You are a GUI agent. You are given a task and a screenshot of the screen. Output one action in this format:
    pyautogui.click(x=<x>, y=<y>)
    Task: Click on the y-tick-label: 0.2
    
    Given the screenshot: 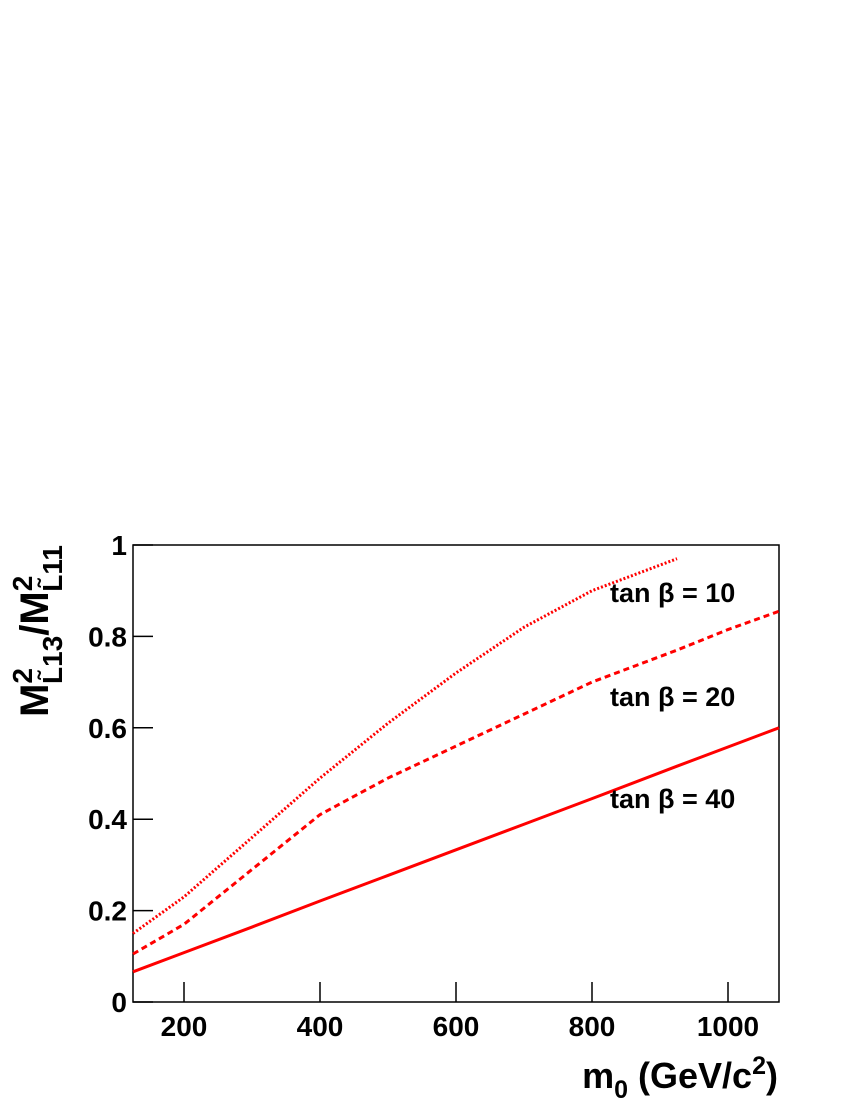 What is the action you would take?
    pyautogui.click(x=107, y=911)
    